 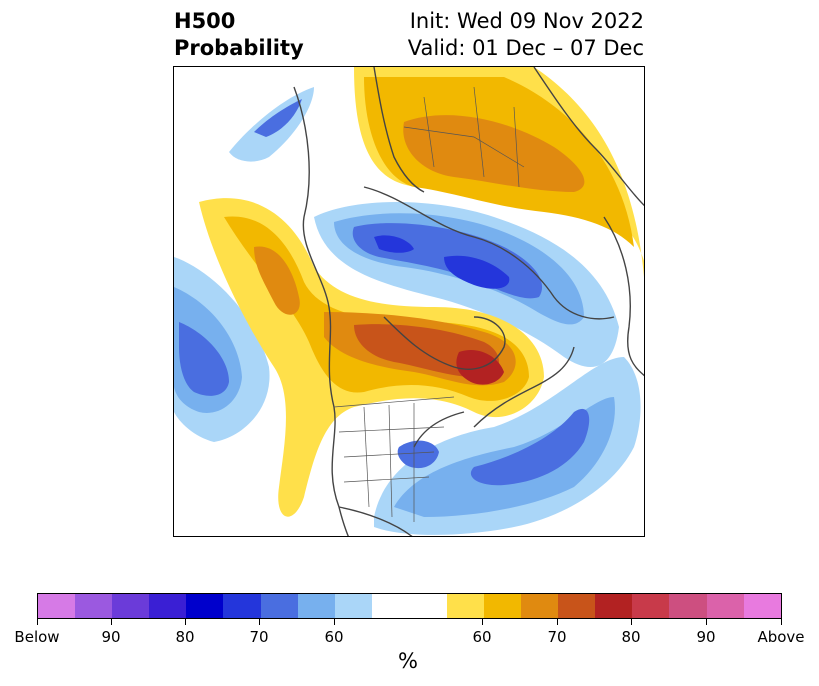 What do you see at coordinates (477, 272) in the screenshot?
I see `below-region-arctic-core` at bounding box center [477, 272].